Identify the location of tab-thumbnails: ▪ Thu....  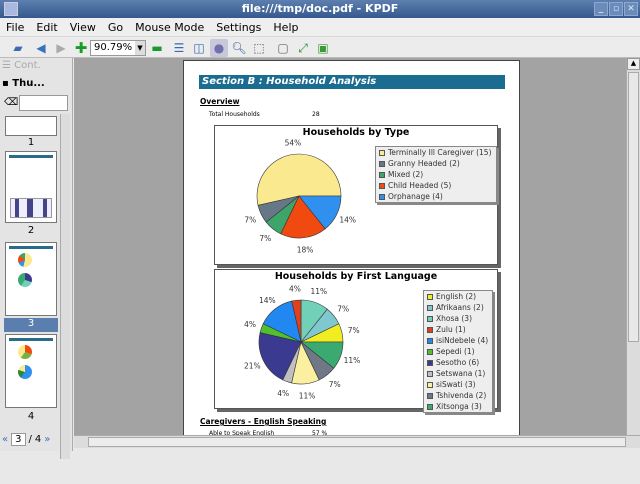
(23, 83).